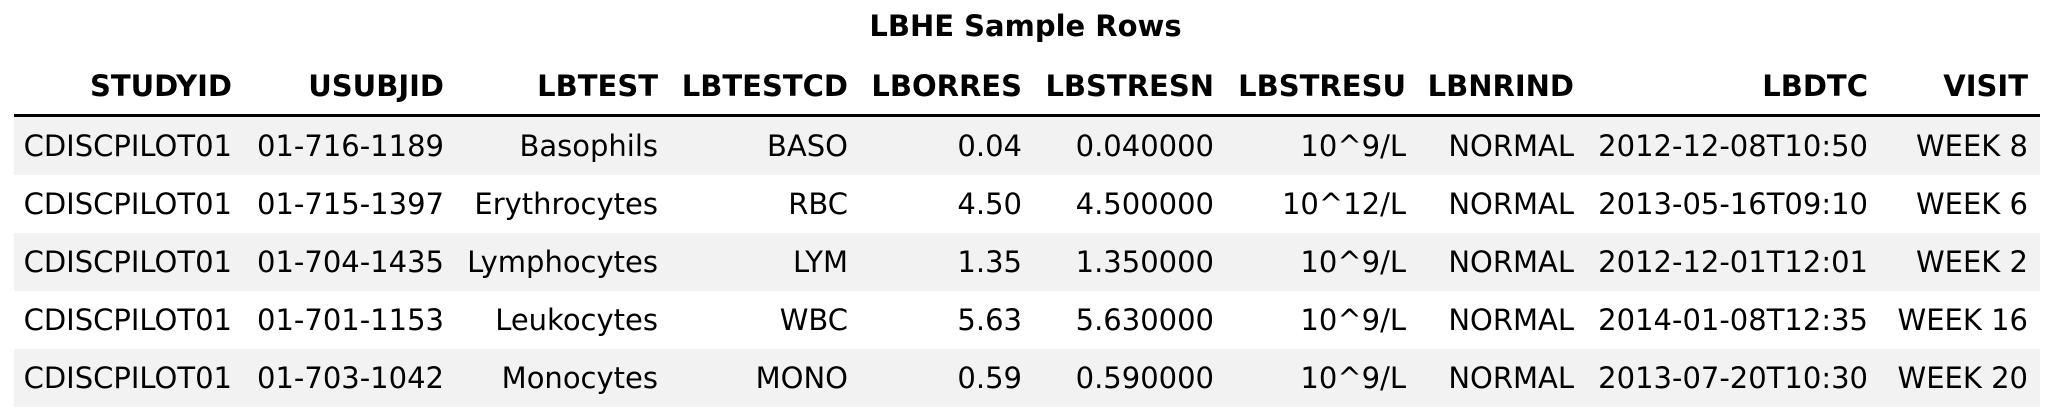 The image size is (2051, 408). What do you see at coordinates (947, 204) in the screenshot?
I see `cell-lborres: 4.50` at bounding box center [947, 204].